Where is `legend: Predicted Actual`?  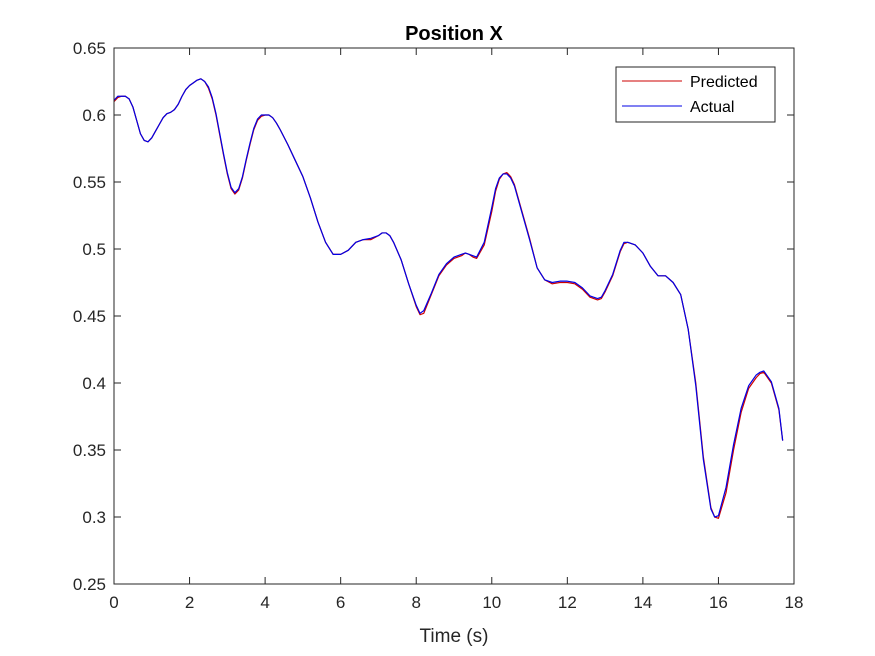
legend: Predicted Actual is located at coordinates (695, 94).